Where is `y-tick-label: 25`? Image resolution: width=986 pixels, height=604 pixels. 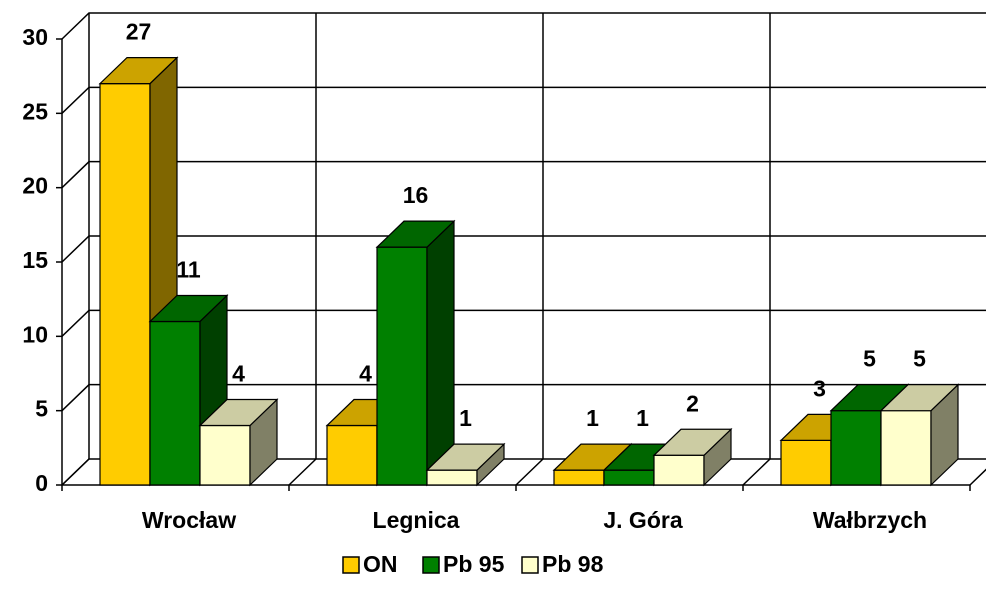 y-tick-label: 25 is located at coordinates (35, 111).